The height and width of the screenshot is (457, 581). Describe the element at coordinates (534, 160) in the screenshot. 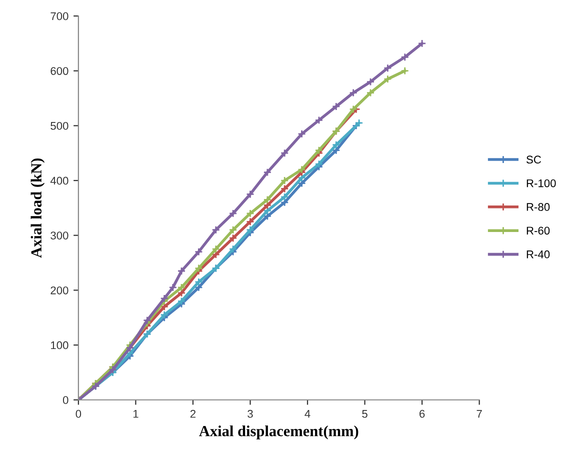

I see `legend-label: SC` at that location.